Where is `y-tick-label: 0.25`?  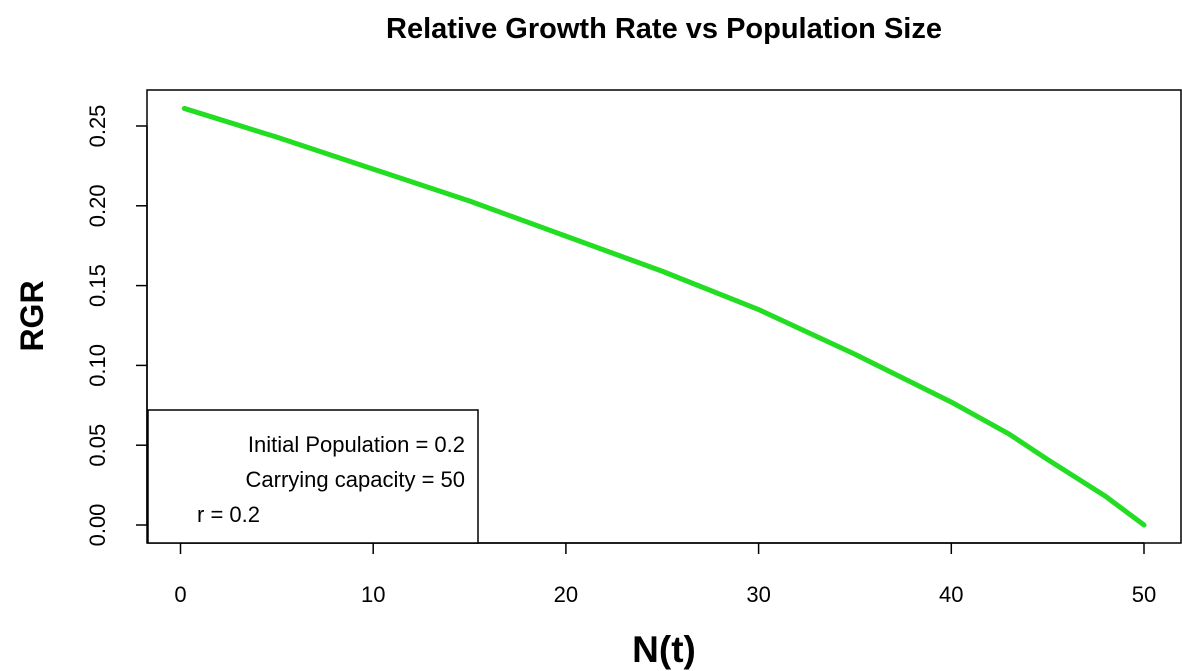
y-tick-label: 0.25 is located at coordinates (97, 126).